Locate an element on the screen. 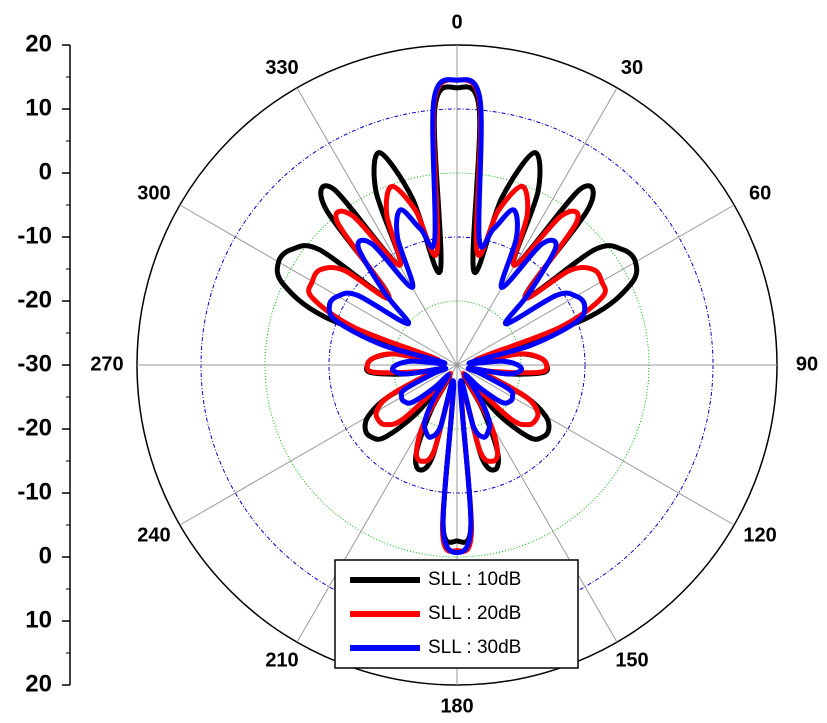 The height and width of the screenshot is (723, 827). angle-label: 180 is located at coordinates (456, 706).